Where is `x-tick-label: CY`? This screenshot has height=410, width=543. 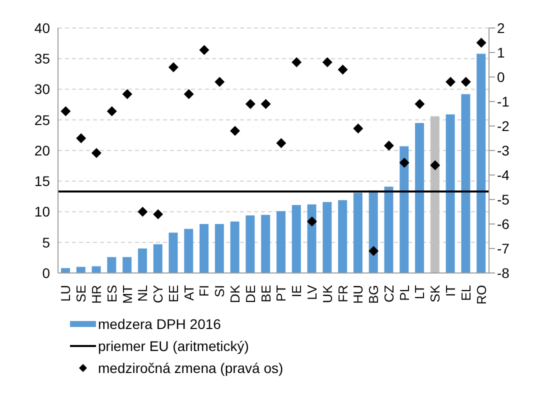 x-tick-label: CY is located at coordinates (158, 294).